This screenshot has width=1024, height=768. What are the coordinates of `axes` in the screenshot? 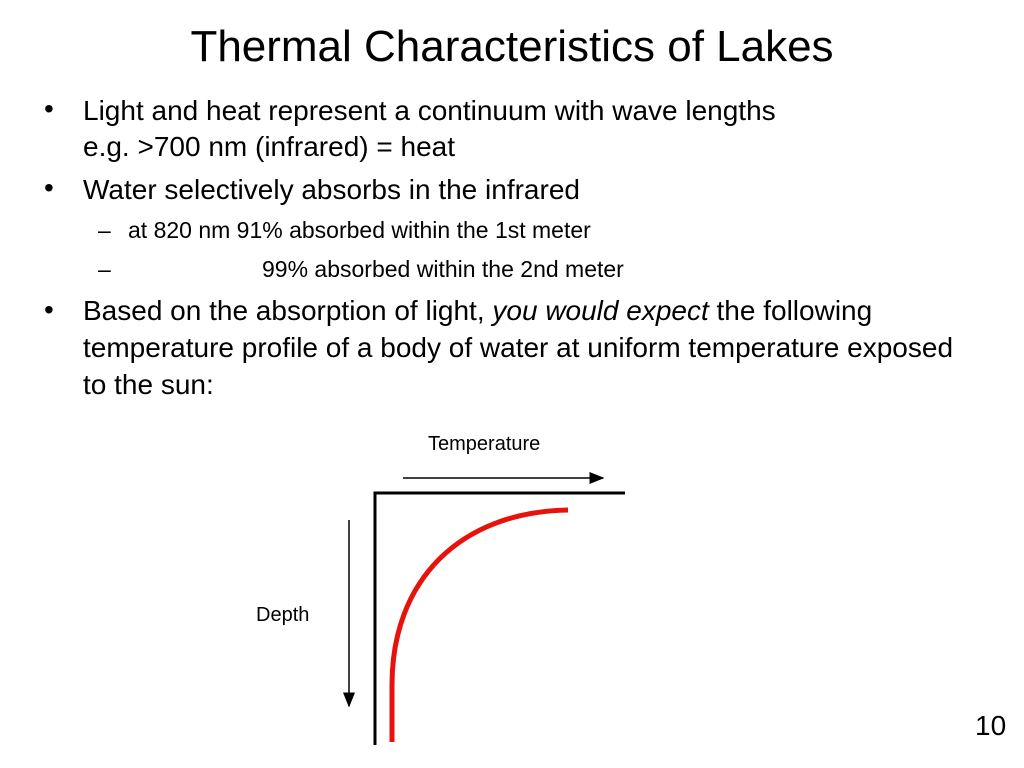 It's located at (499, 618).